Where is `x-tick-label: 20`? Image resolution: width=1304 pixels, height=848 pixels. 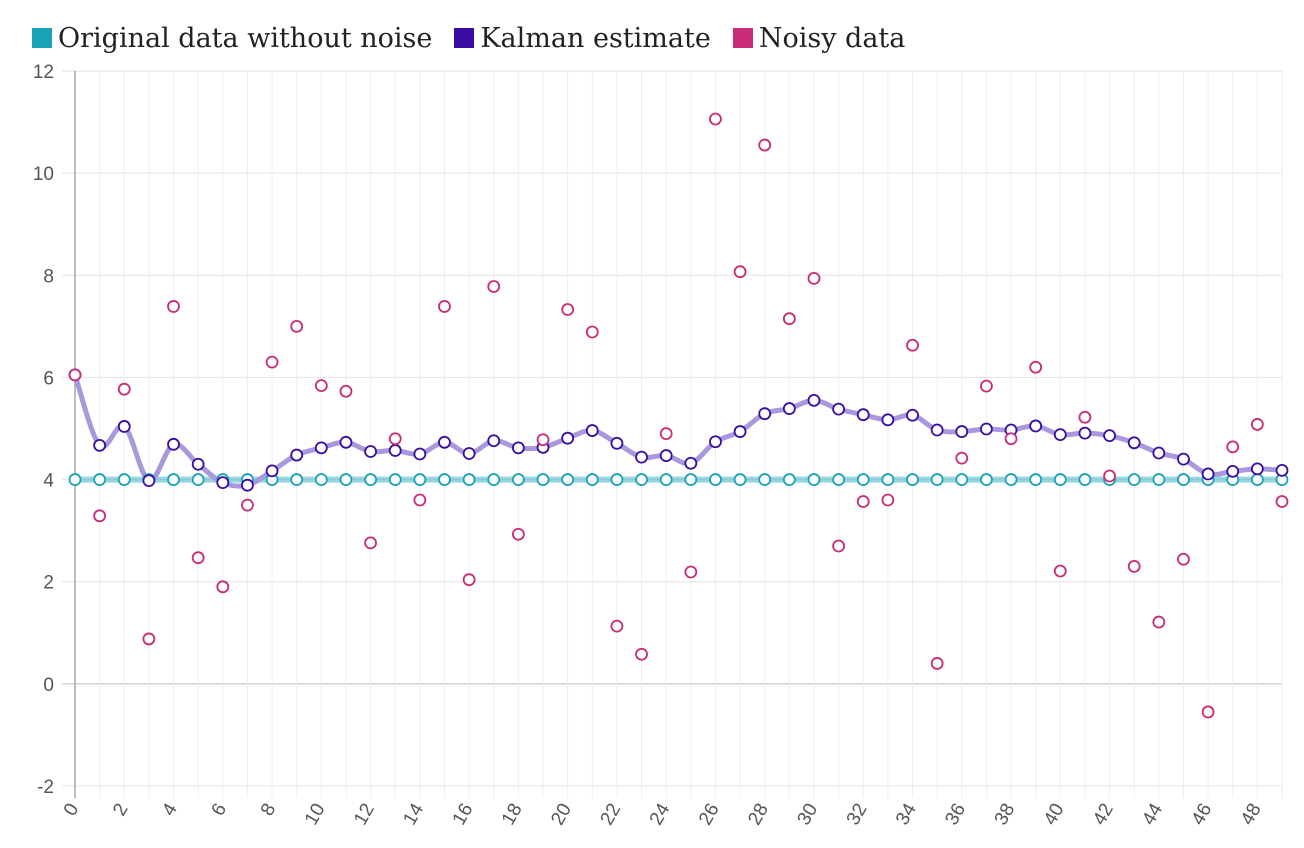 x-tick-label: 20 is located at coordinates (561, 814).